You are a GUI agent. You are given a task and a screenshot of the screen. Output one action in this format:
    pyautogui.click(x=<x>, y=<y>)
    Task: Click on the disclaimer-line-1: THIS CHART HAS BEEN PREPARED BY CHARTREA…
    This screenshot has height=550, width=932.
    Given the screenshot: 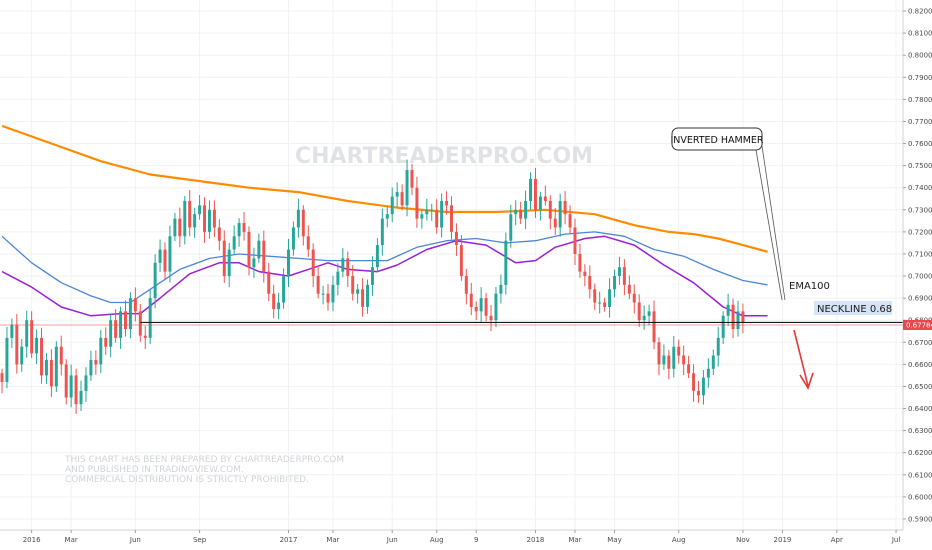 What is the action you would take?
    pyautogui.click(x=204, y=460)
    